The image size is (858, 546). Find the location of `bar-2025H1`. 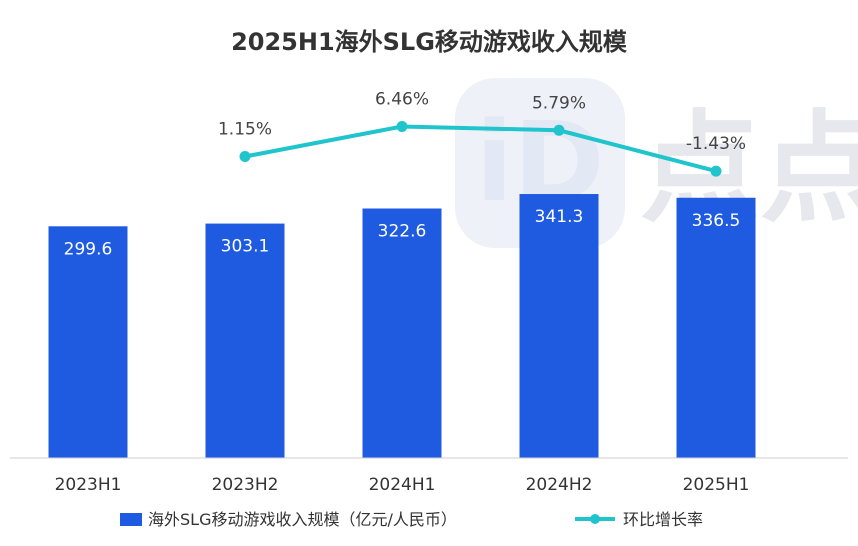

bar-2025H1 is located at coordinates (716, 327).